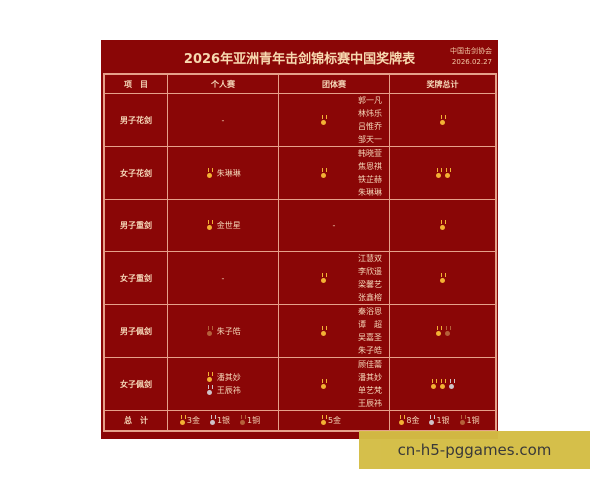 This screenshot has height=480, width=600. I want to click on header-team: 团体赛, so click(334, 83).